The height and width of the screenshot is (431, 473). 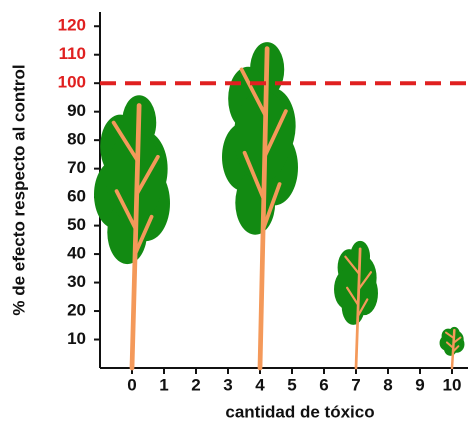 I want to click on x-tick-label: 5, so click(x=291, y=384).